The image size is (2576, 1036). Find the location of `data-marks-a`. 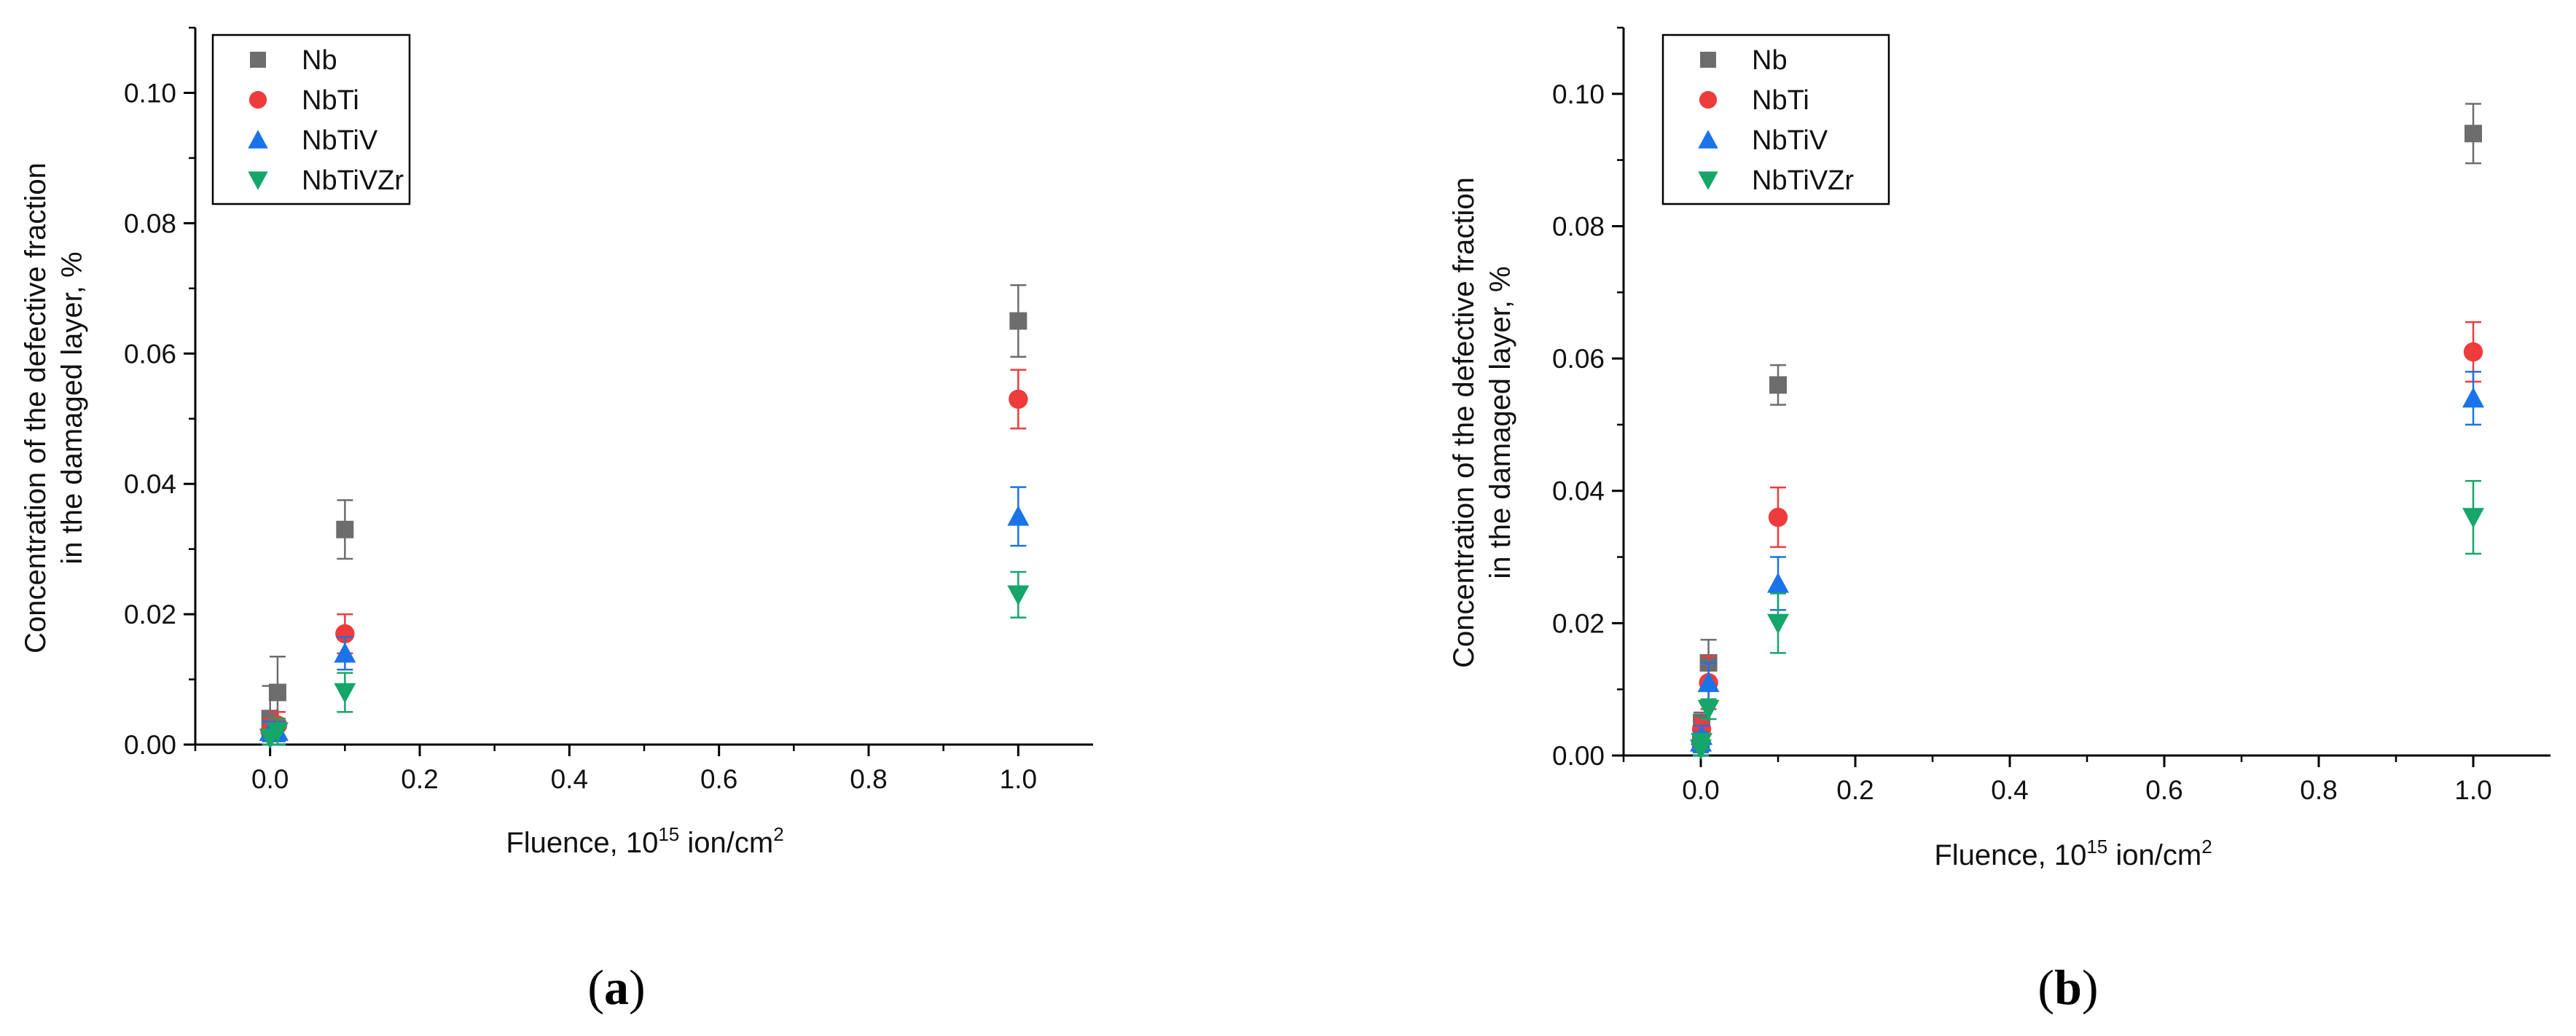

data-marks-a is located at coordinates (644, 517).